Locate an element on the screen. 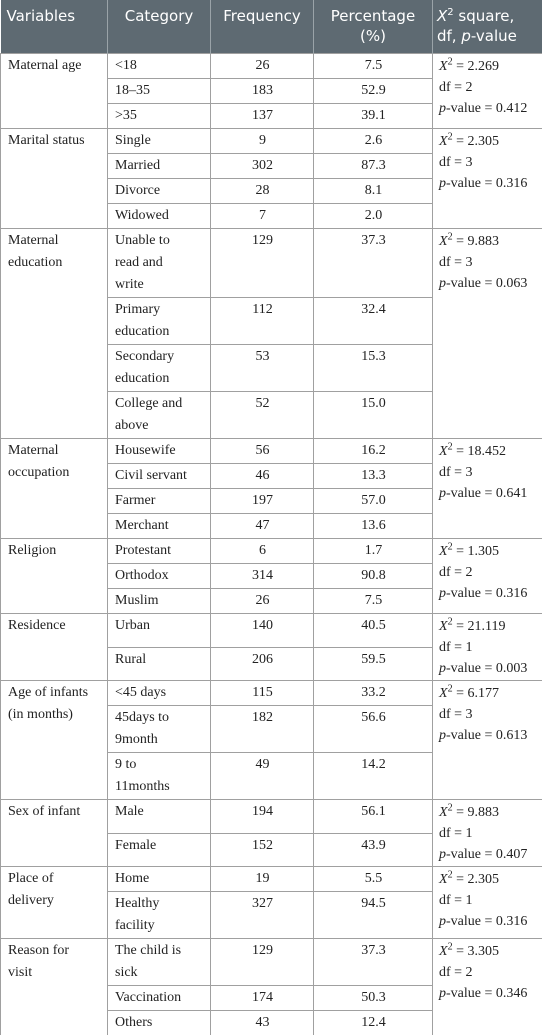  frequency-cell: 47 is located at coordinates (262, 526).